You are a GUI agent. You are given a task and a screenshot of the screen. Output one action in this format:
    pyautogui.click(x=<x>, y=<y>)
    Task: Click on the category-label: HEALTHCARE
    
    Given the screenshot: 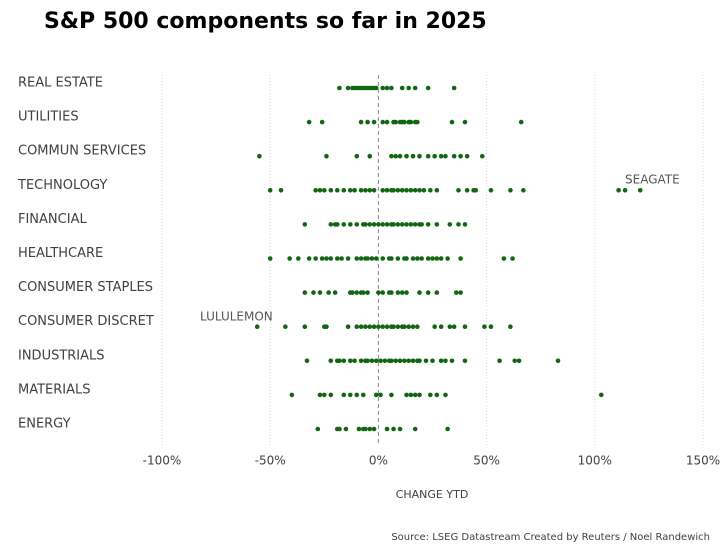 What is the action you would take?
    pyautogui.click(x=60, y=253)
    